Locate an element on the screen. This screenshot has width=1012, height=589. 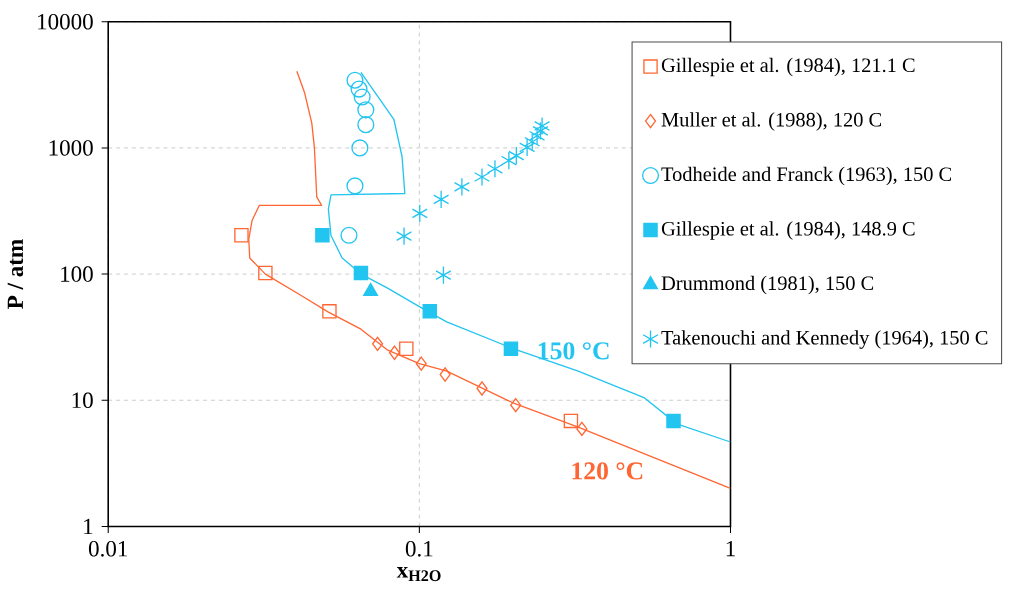
y-axis-title: P / atm is located at coordinates (15, 274).